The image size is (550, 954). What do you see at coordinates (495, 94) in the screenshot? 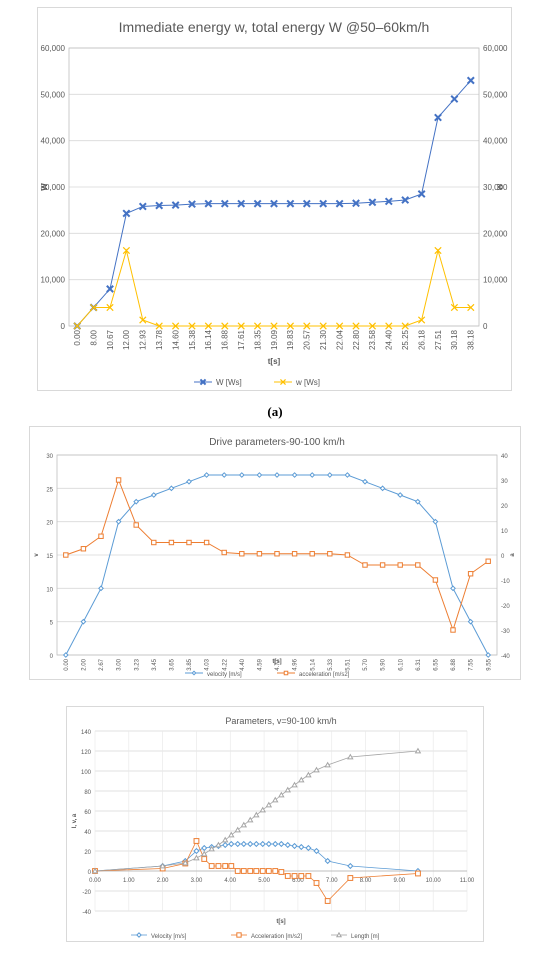
I see `y2-tick-label: 50,000` at bounding box center [495, 94].